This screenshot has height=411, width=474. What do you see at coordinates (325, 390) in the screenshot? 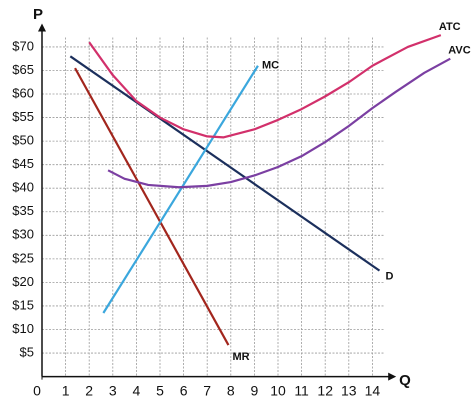
I see `x-tick-label: 12` at bounding box center [325, 390].